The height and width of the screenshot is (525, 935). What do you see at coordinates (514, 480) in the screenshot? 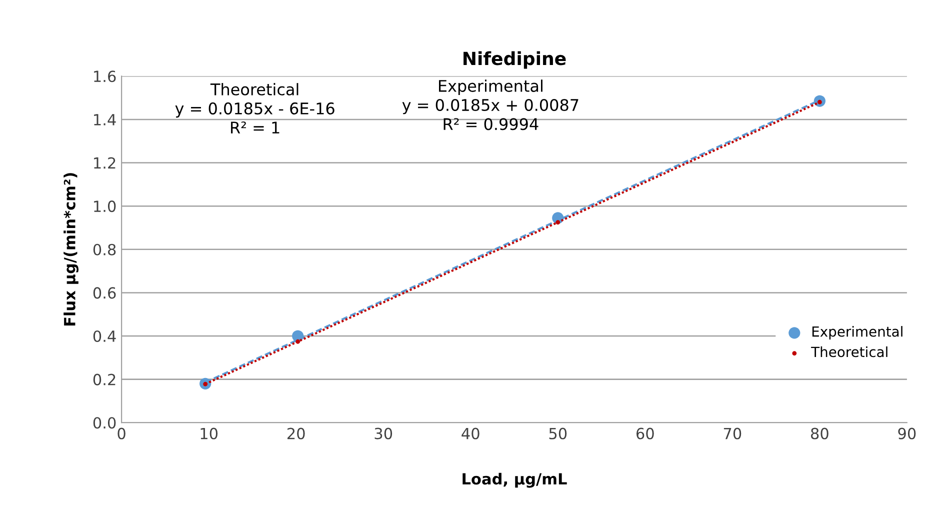
I see `x-axis-title: Load, µg/mL` at bounding box center [514, 480].